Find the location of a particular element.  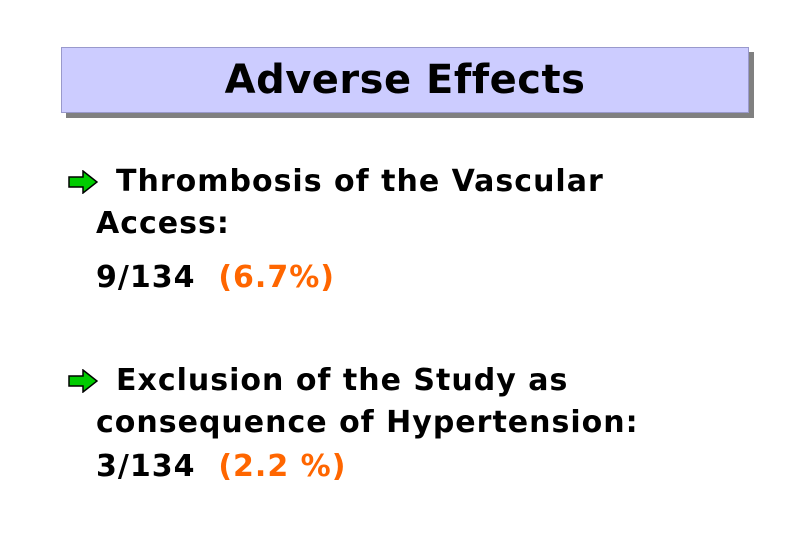

bullet-2-line-2: consequence of Hypertension: is located at coordinates (367, 422).